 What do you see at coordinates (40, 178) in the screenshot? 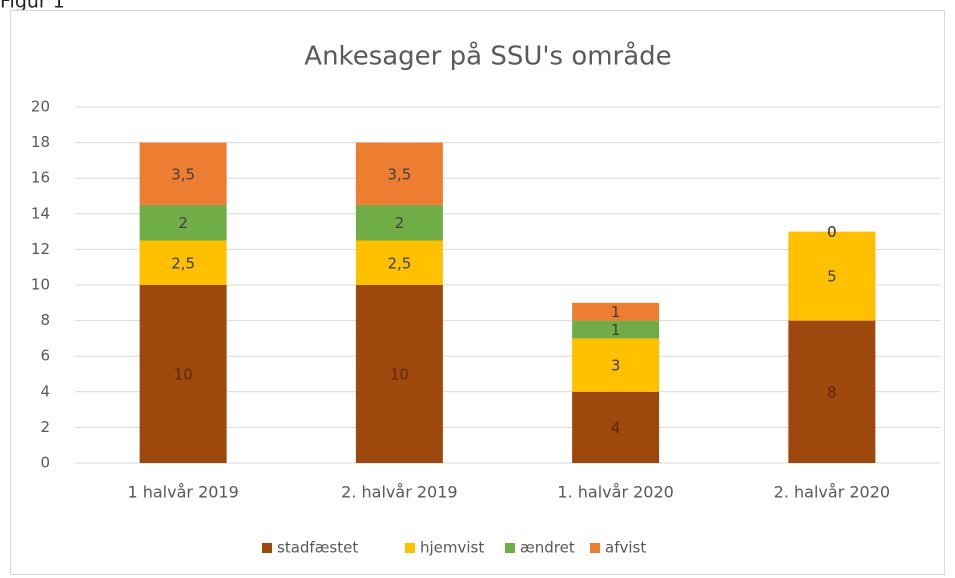
I see `y-tick-label: 16` at bounding box center [40, 178].